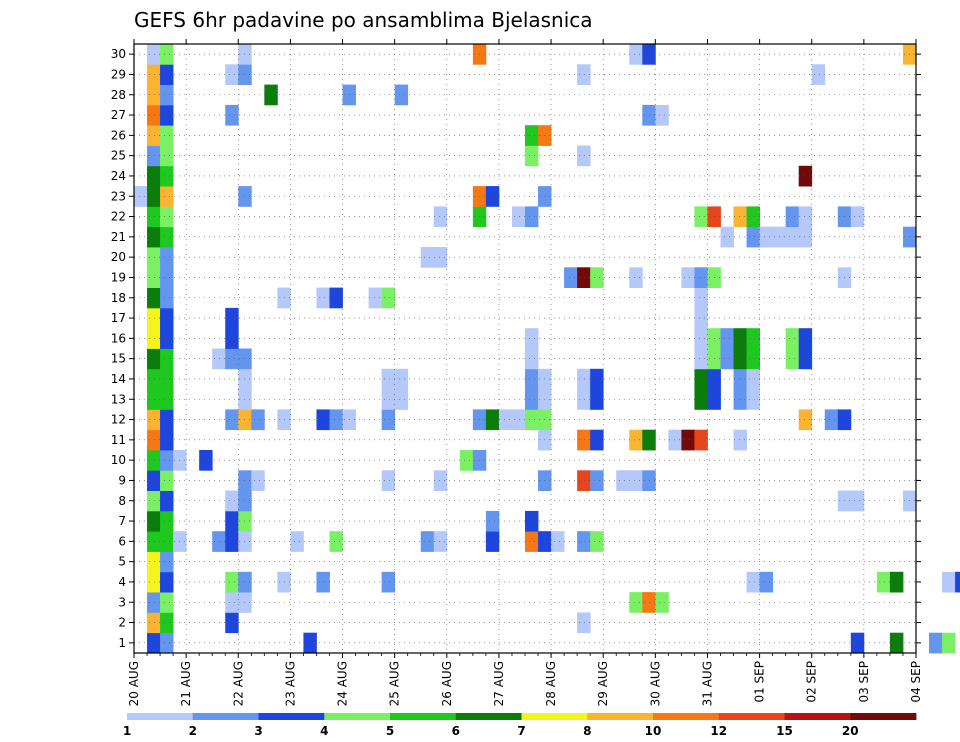 Image resolution: width=960 pixels, height=742 pixels. I want to click on y-tick-label: 7, so click(122, 521).